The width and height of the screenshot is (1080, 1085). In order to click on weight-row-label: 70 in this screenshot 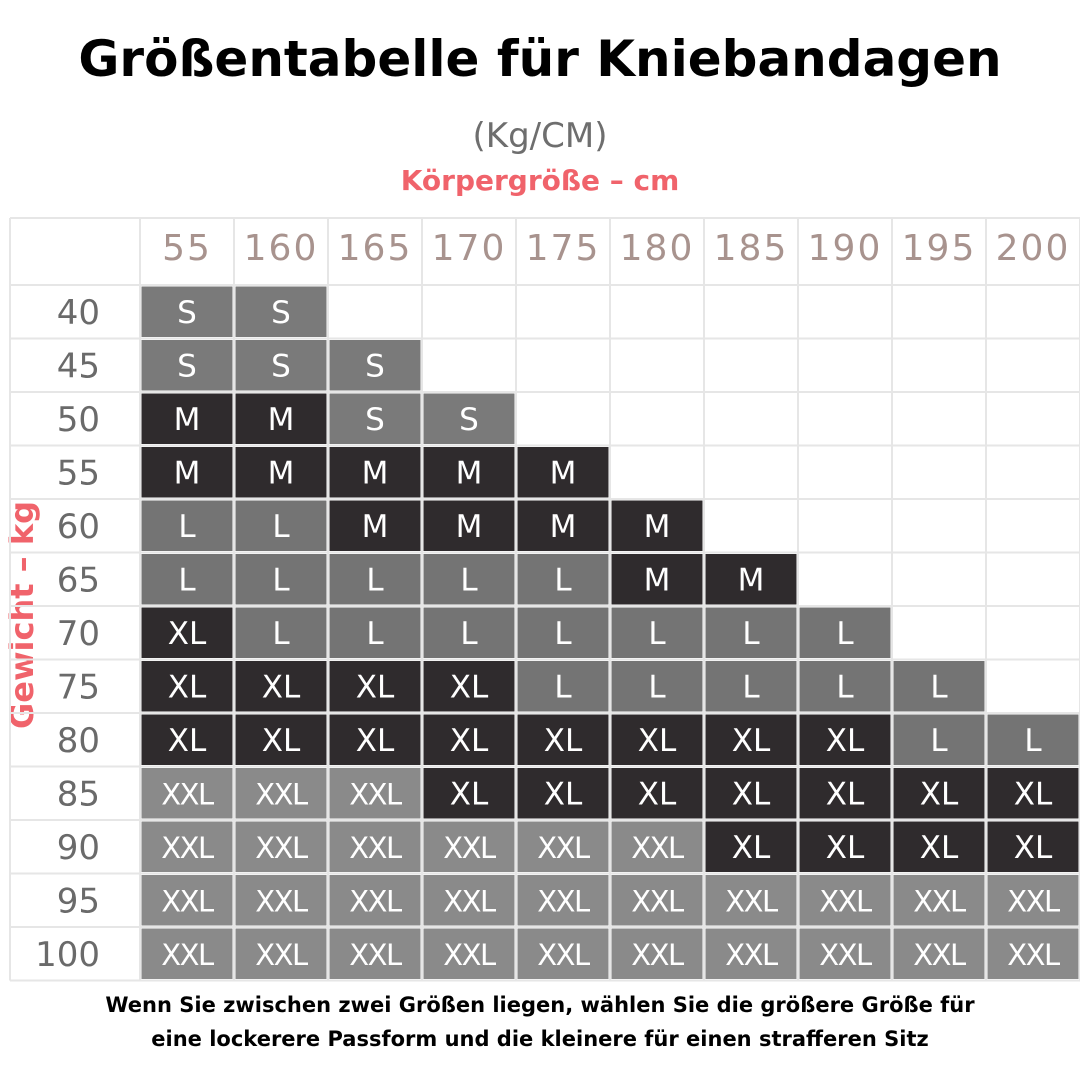, I will do `click(78, 634)`.